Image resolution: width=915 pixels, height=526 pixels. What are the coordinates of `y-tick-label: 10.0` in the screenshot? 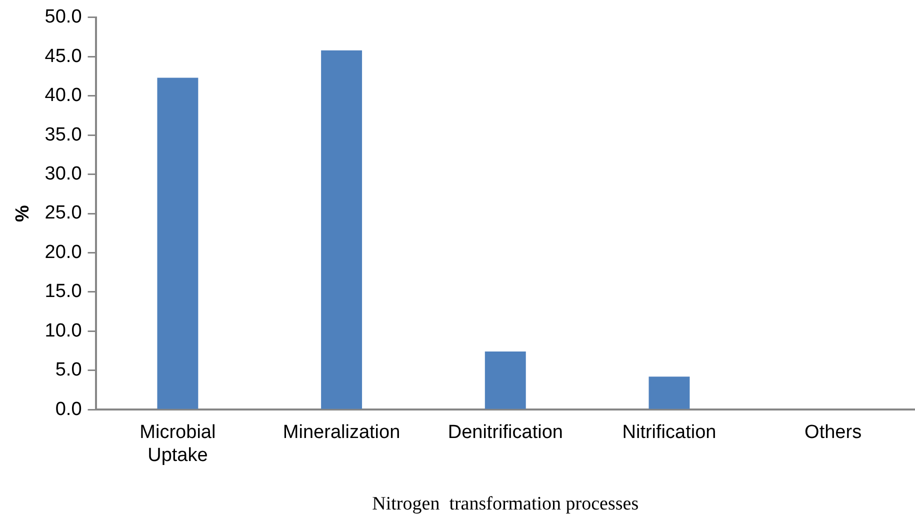 It's located at (63, 331).